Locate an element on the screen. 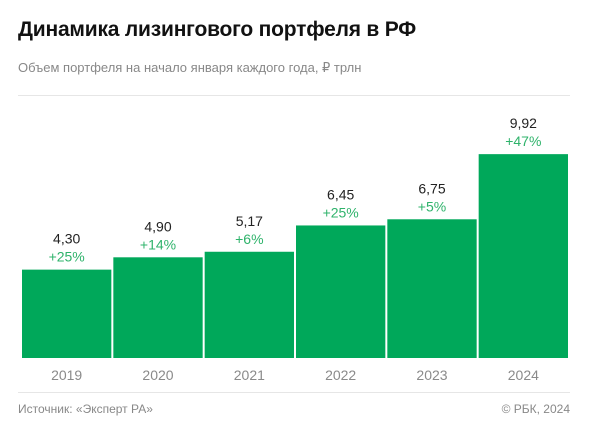 This screenshot has width=590, height=437. bar-2023 is located at coordinates (432, 288).